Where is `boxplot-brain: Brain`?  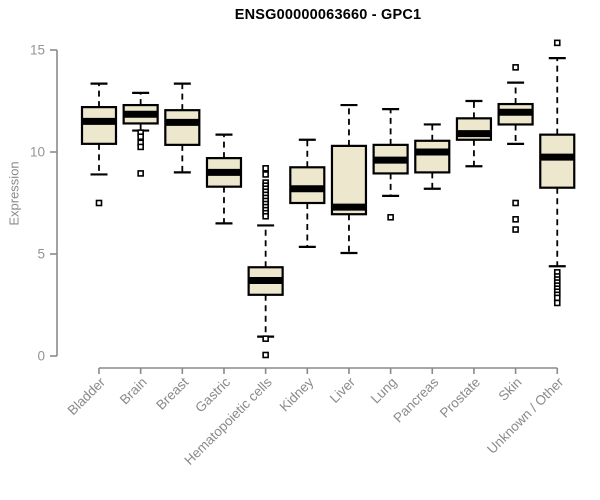 boxplot-brain: Brain is located at coordinates (138, 249).